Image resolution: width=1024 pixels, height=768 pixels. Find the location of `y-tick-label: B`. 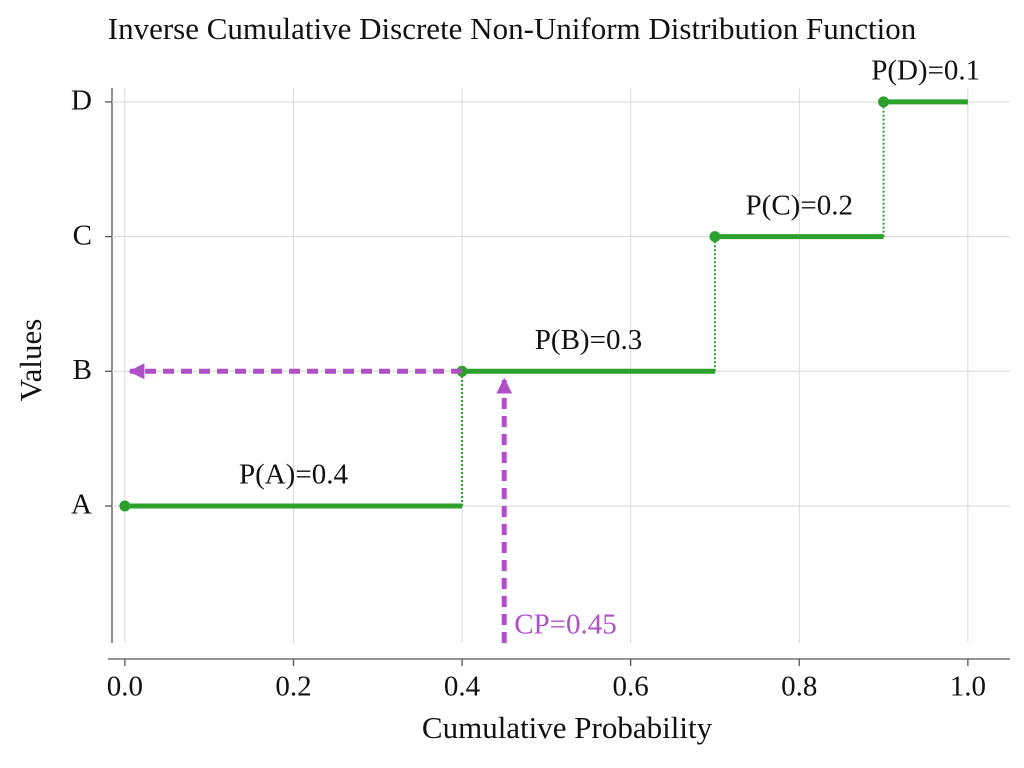

y-tick-label: B is located at coordinates (82, 370).